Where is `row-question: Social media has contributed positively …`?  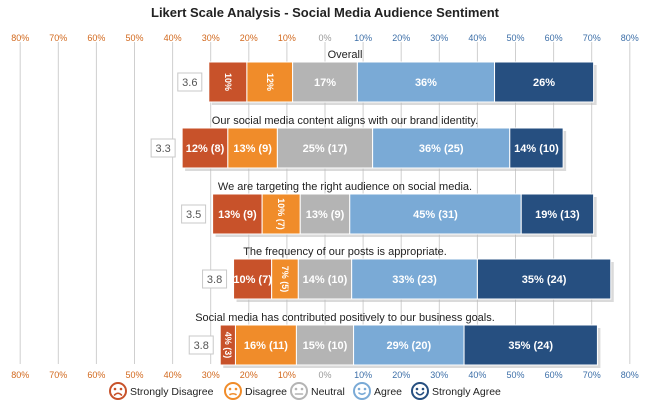
row-question: Social media has contributed positively … is located at coordinates (345, 318).